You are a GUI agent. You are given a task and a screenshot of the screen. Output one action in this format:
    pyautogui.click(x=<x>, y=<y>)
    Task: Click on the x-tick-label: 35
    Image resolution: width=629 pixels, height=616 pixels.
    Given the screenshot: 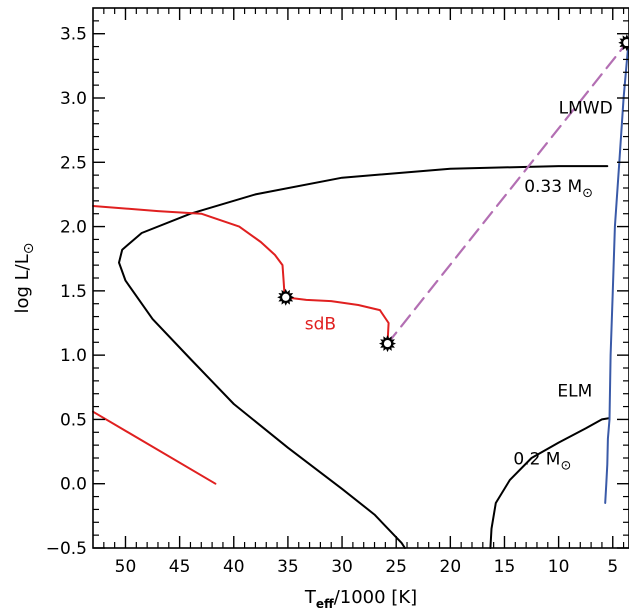 What is the action you would take?
    pyautogui.click(x=288, y=567)
    